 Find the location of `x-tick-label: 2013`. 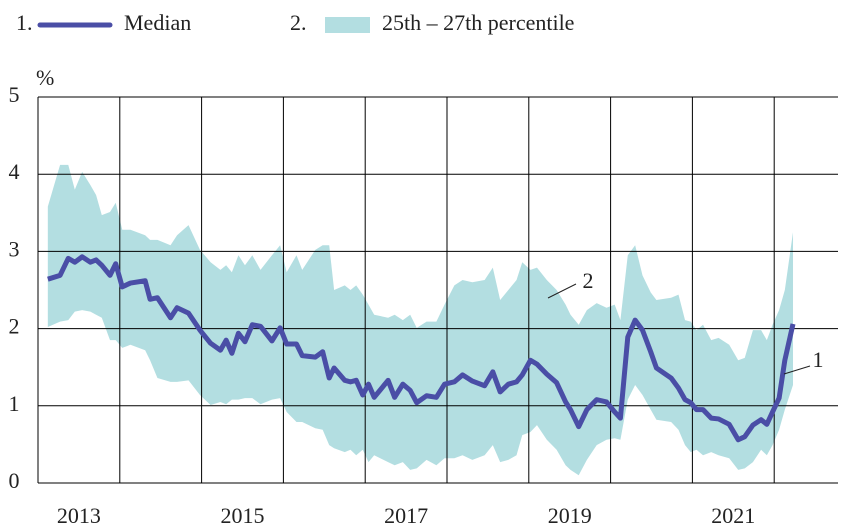

x-tick-label: 2013 is located at coordinates (79, 515).